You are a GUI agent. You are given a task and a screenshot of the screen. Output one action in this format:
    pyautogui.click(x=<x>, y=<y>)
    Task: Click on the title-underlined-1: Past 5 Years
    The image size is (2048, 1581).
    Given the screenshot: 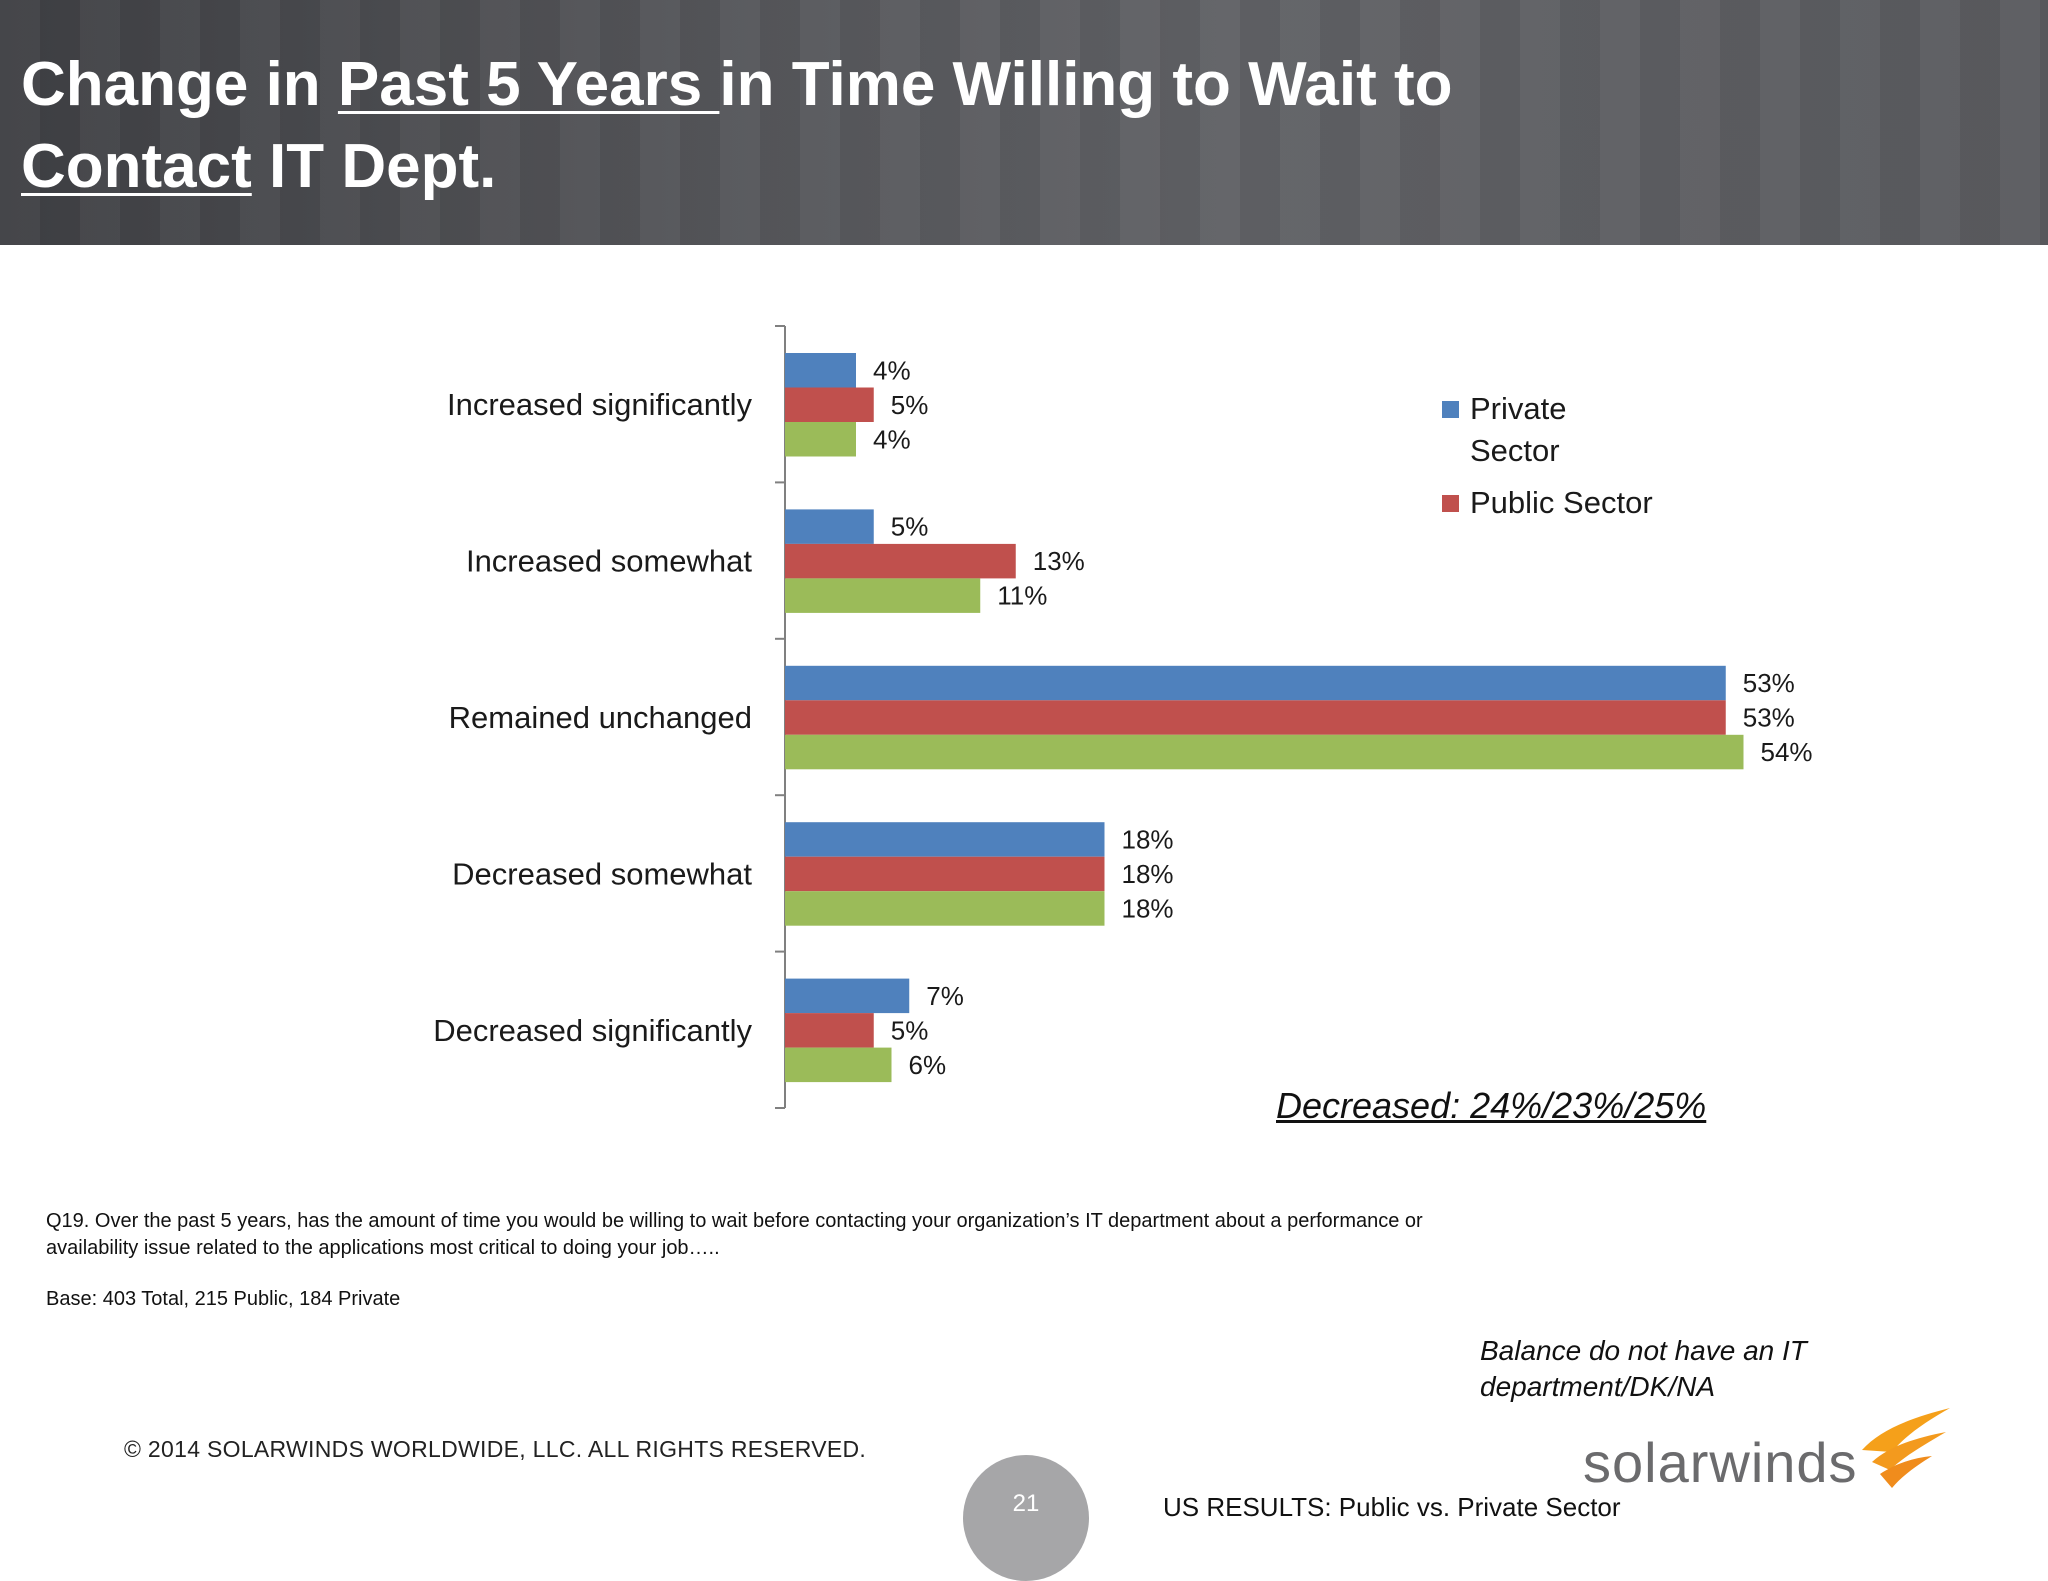 What is the action you would take?
    pyautogui.click(x=528, y=84)
    